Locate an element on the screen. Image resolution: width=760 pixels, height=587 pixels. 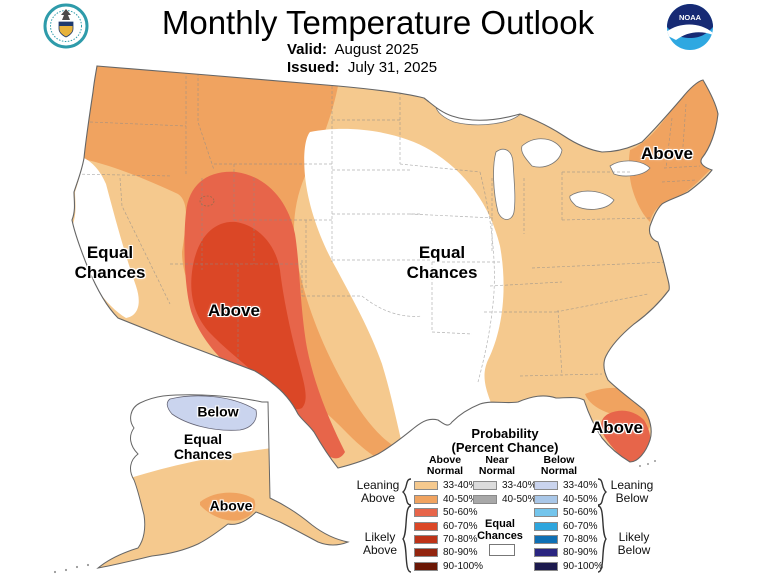
issued-value: July 31, 2025 is located at coordinates (392, 67).